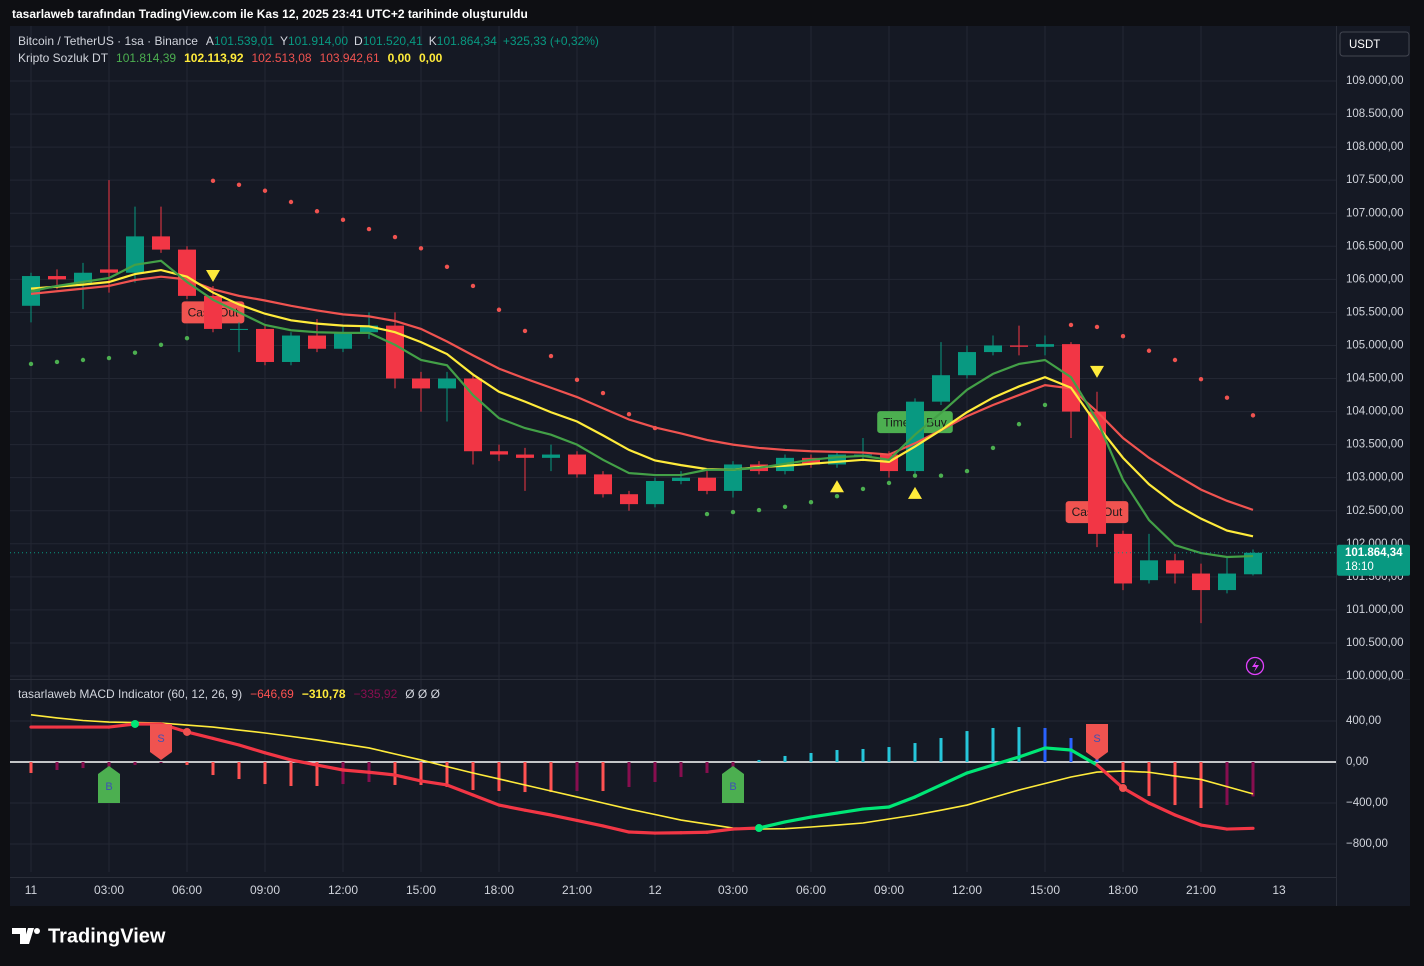 The width and height of the screenshot is (1424, 966). I want to click on ohlc-key: A, so click(210, 41).